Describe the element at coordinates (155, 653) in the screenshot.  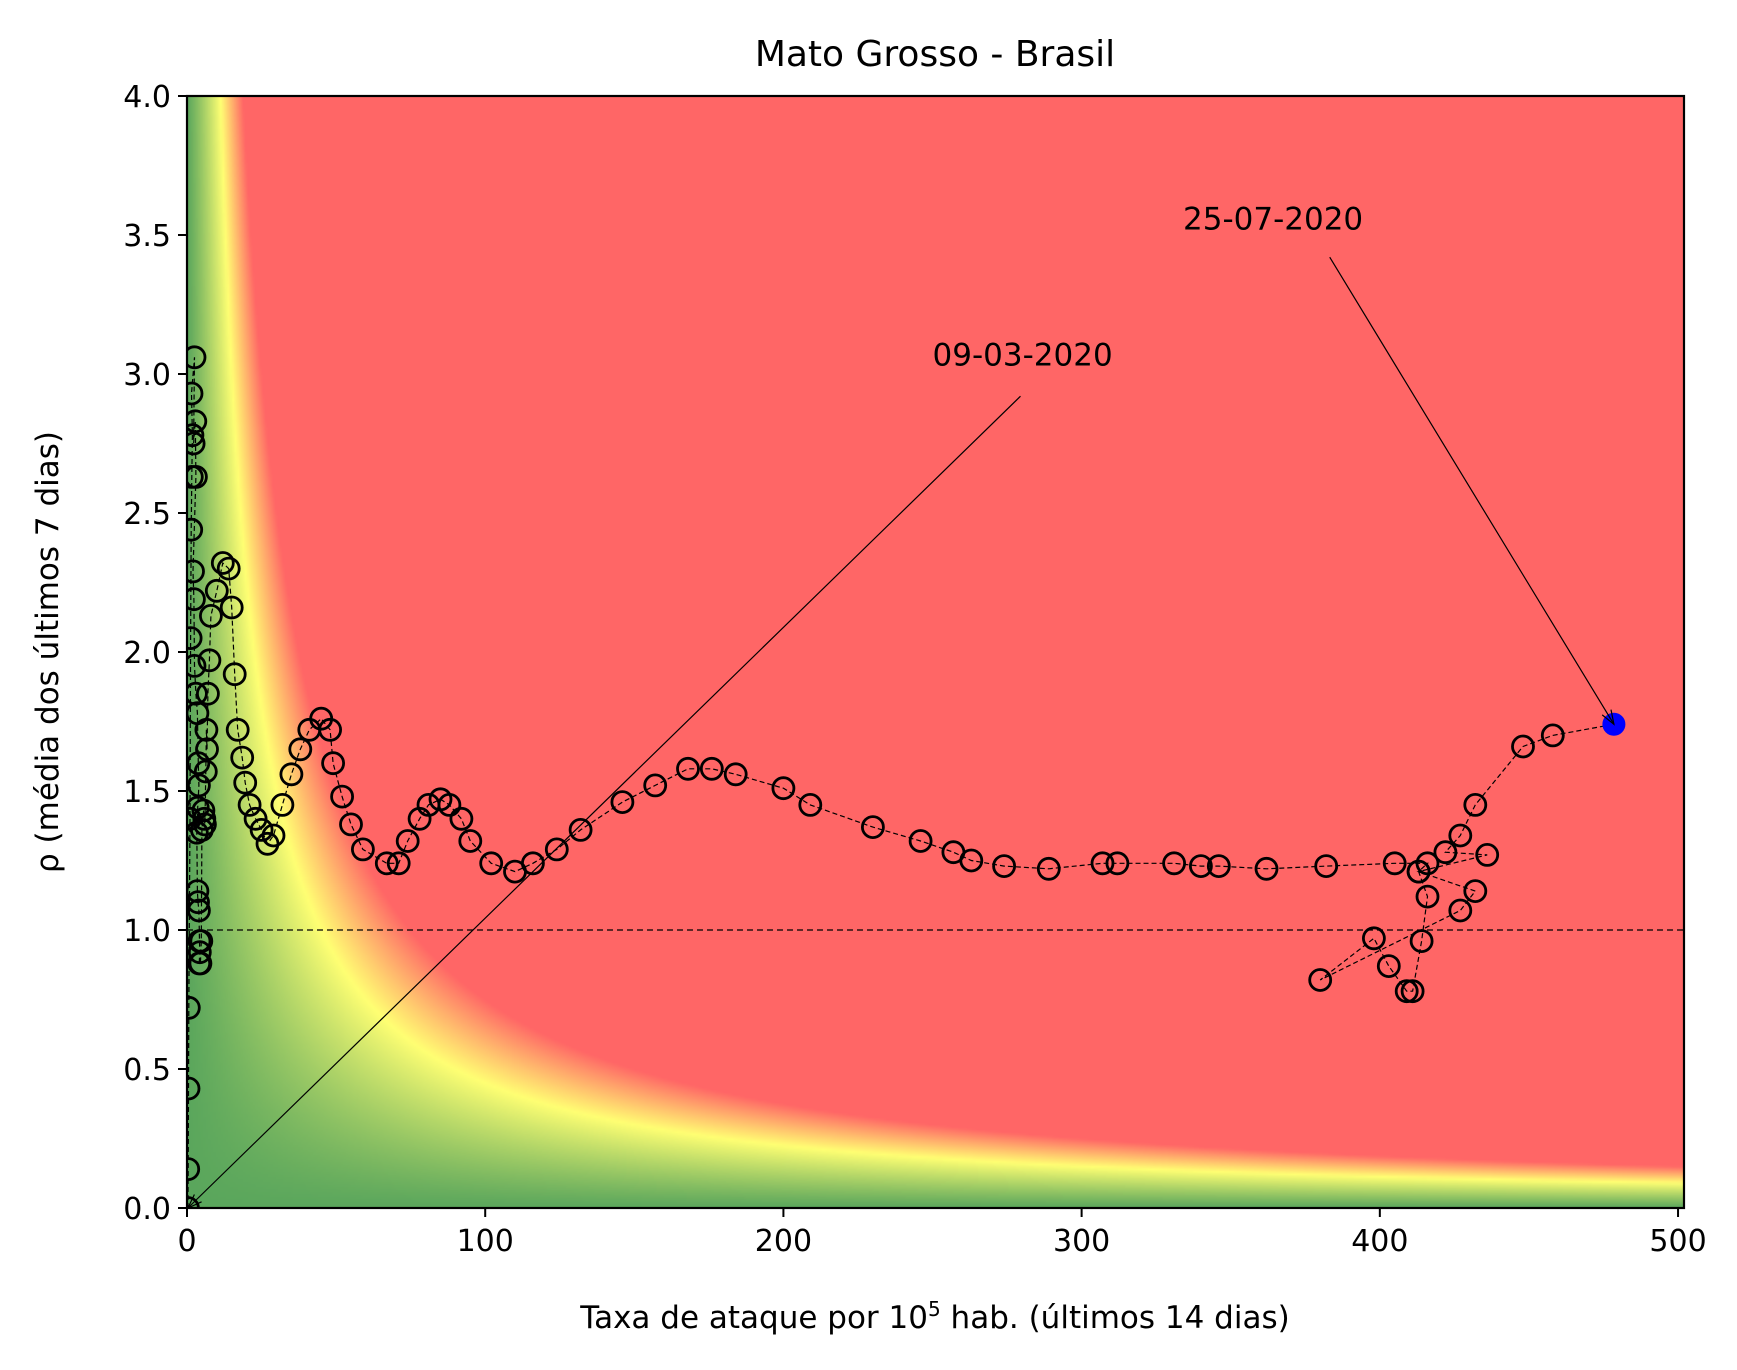
I see `y-axis-ticks: 0.0 0.5 1.0 1.5 2.0 2.5 3.0 3.5 4.0` at that location.